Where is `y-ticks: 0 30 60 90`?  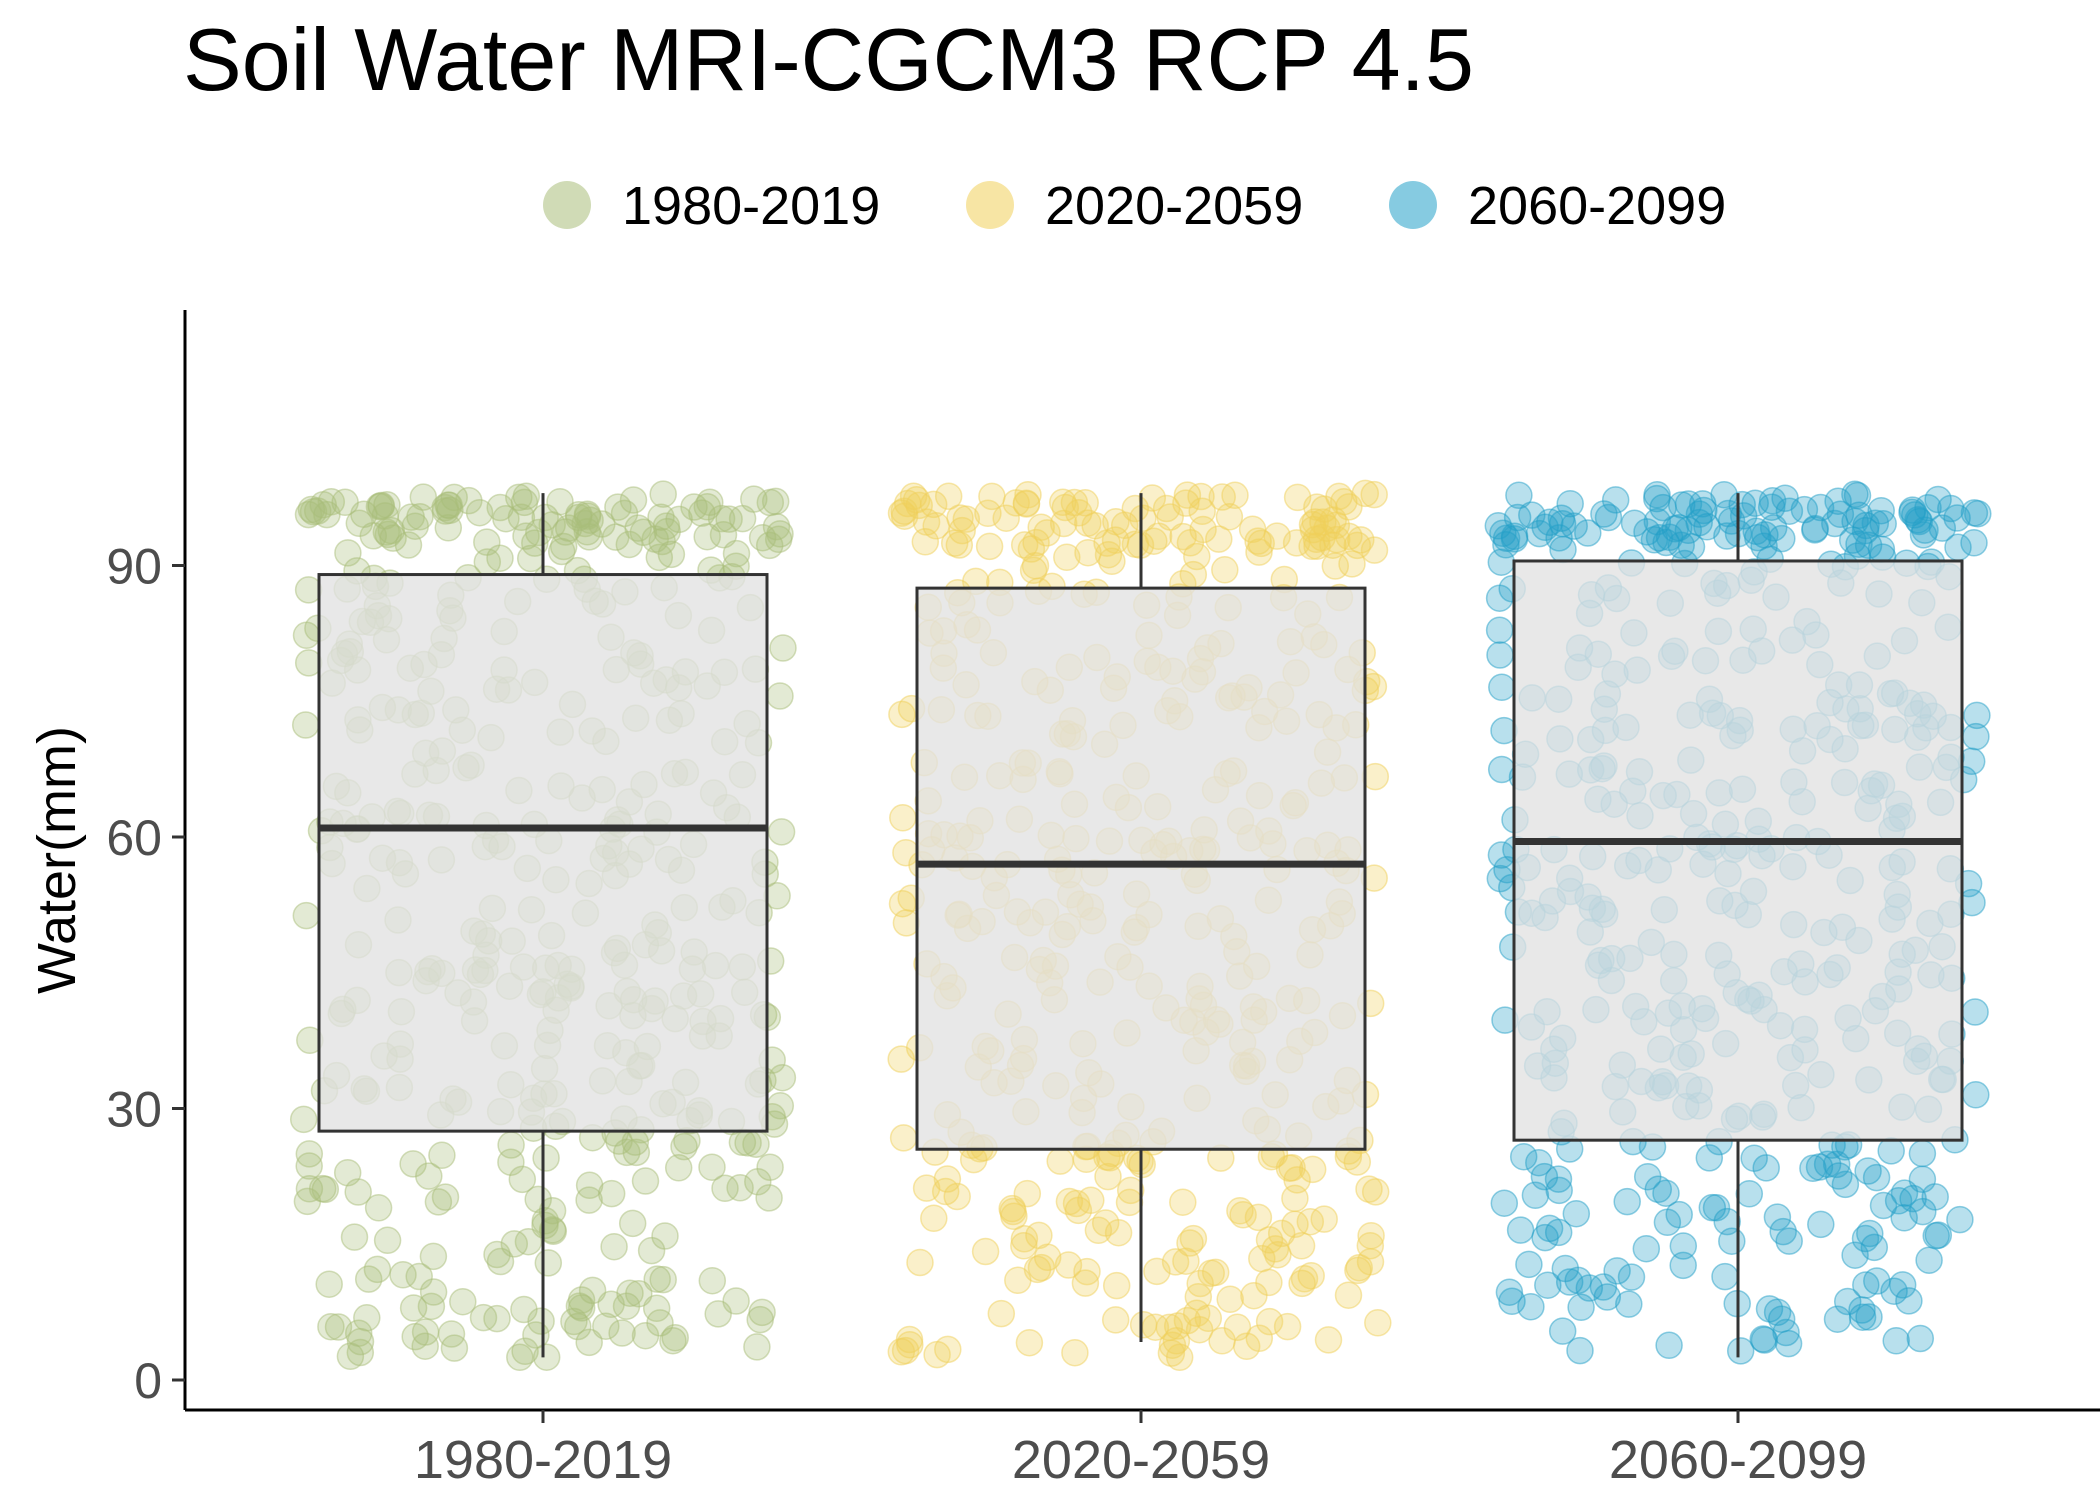
y-ticks: 0 30 60 90 is located at coordinates (145, 974).